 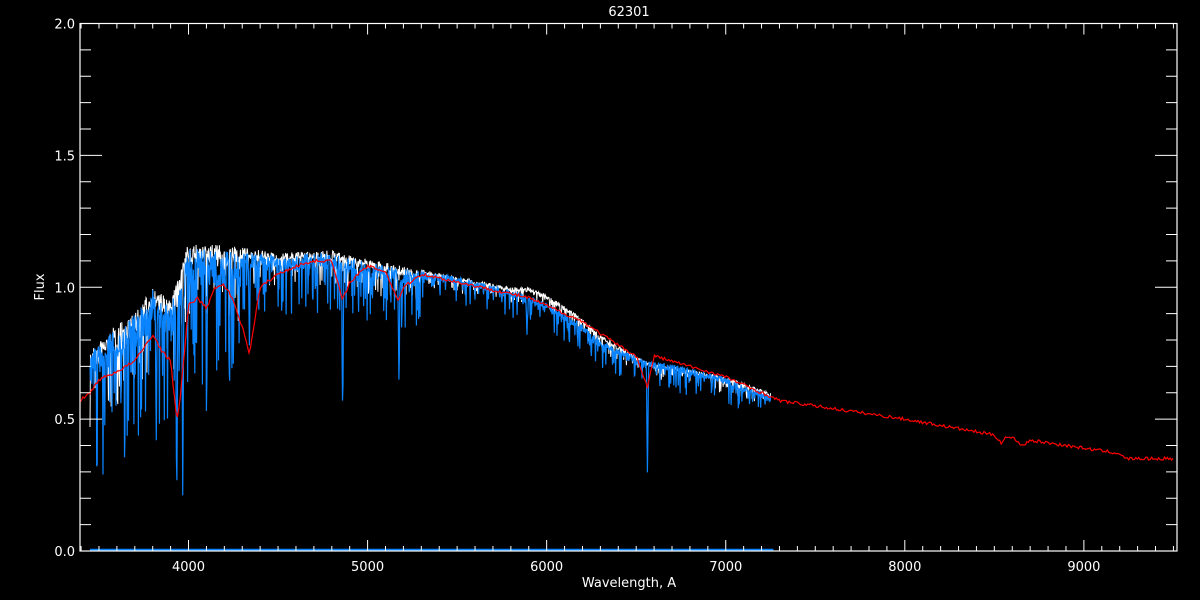 What do you see at coordinates (64, 288) in the screenshot?
I see `y-tick-label: 1.0` at bounding box center [64, 288].